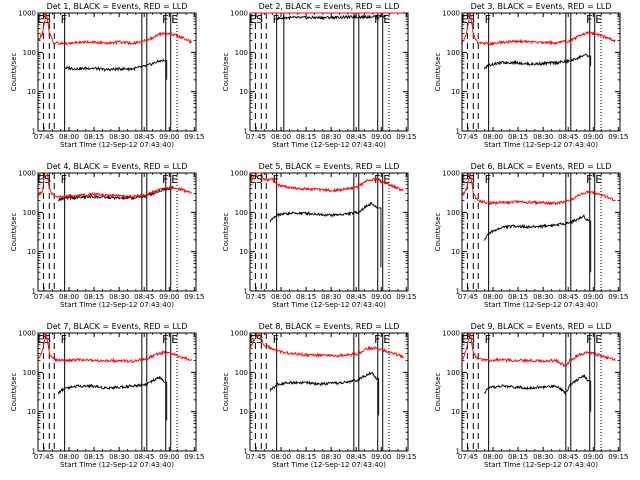 Image resolution: width=640 pixels, height=480 pixels. I want to click on panel-title: Det 2, BLACK = Events, RED = LLD, so click(329, 6).